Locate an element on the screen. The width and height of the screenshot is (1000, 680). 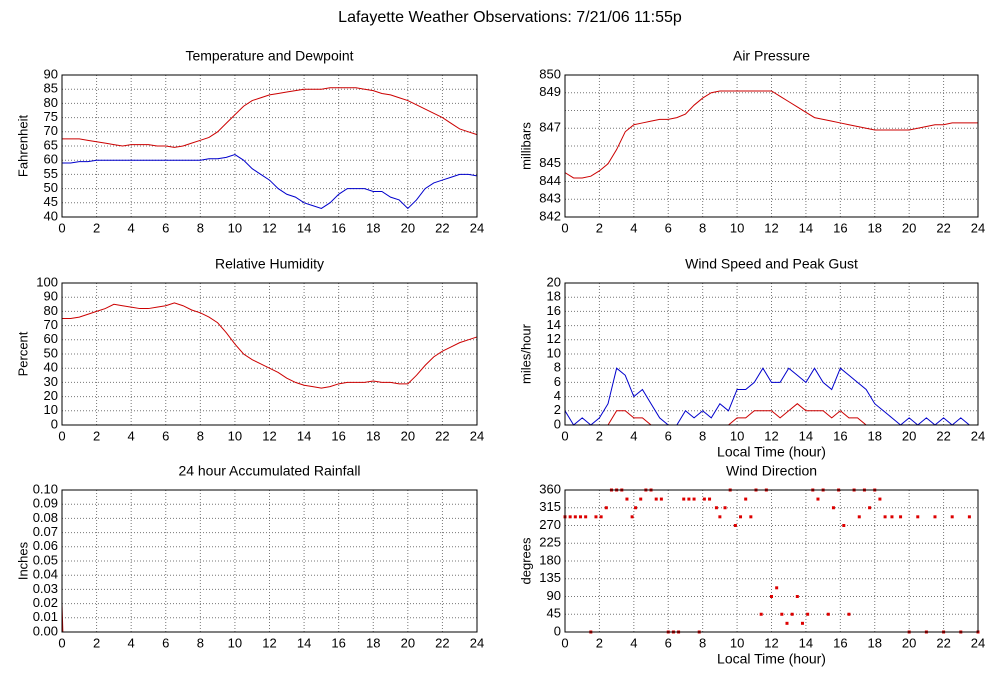
y-tick-label: 843 is located at coordinates (550, 198).